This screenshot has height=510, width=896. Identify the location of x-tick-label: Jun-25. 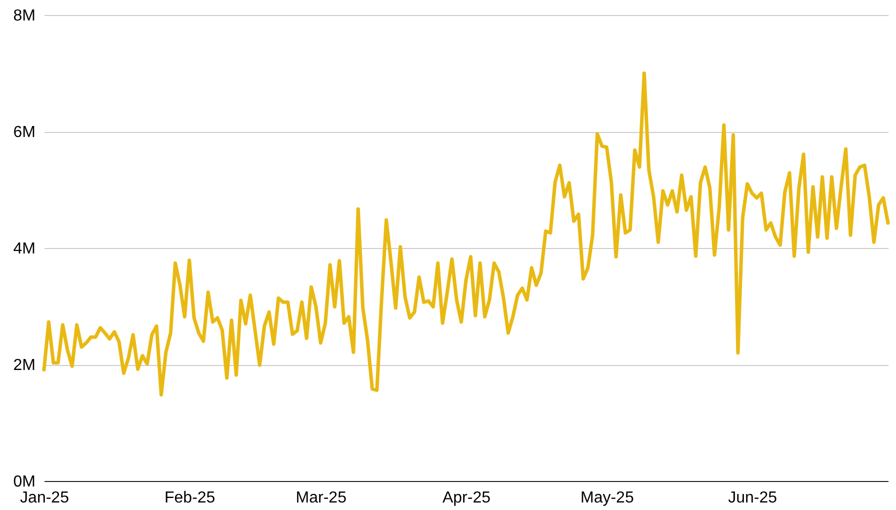
(753, 498).